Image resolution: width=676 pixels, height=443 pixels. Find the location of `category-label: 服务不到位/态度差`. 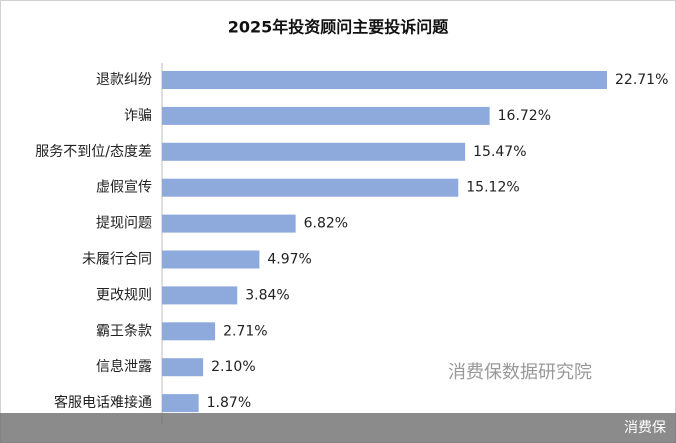

category-label: 服务不到位/态度差 is located at coordinates (93, 152).